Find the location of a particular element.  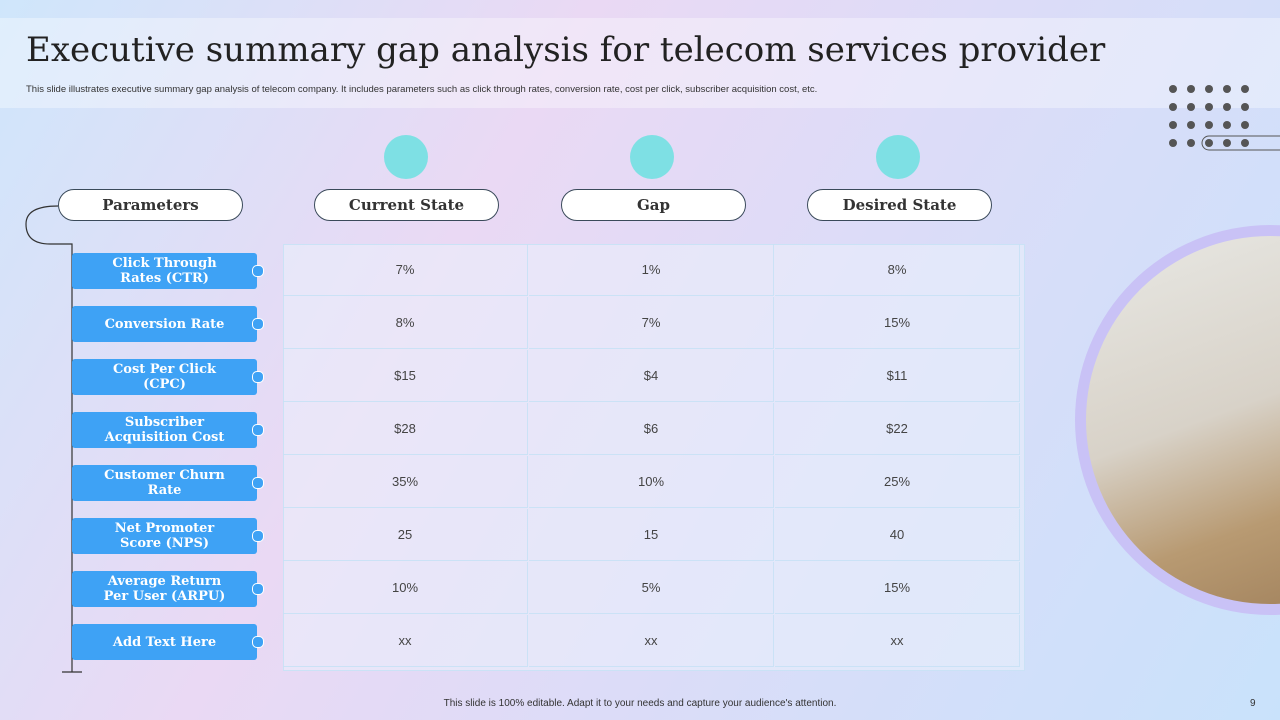

table-cell: 5% is located at coordinates (651, 588).